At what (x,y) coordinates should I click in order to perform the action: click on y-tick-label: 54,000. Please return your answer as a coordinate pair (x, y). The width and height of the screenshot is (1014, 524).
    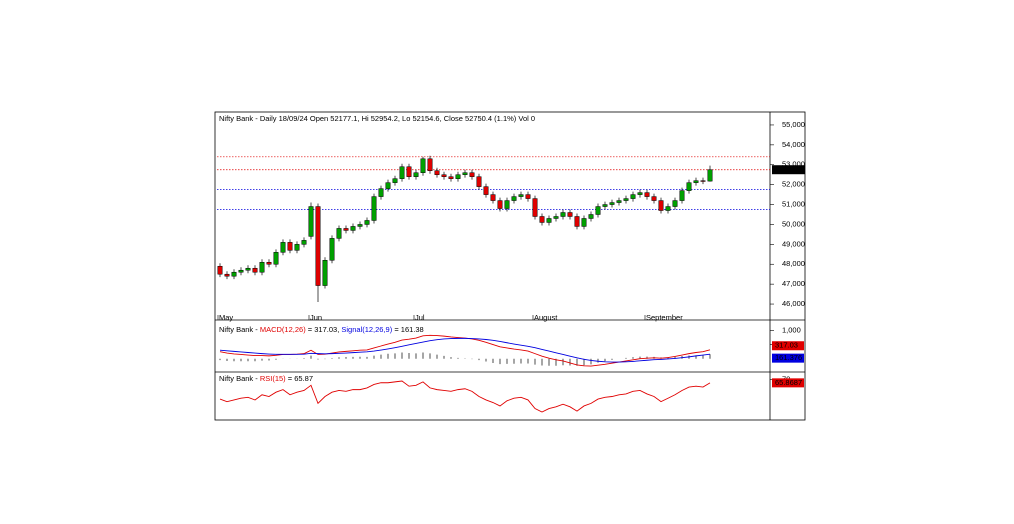
    Looking at the image, I should click on (793, 144).